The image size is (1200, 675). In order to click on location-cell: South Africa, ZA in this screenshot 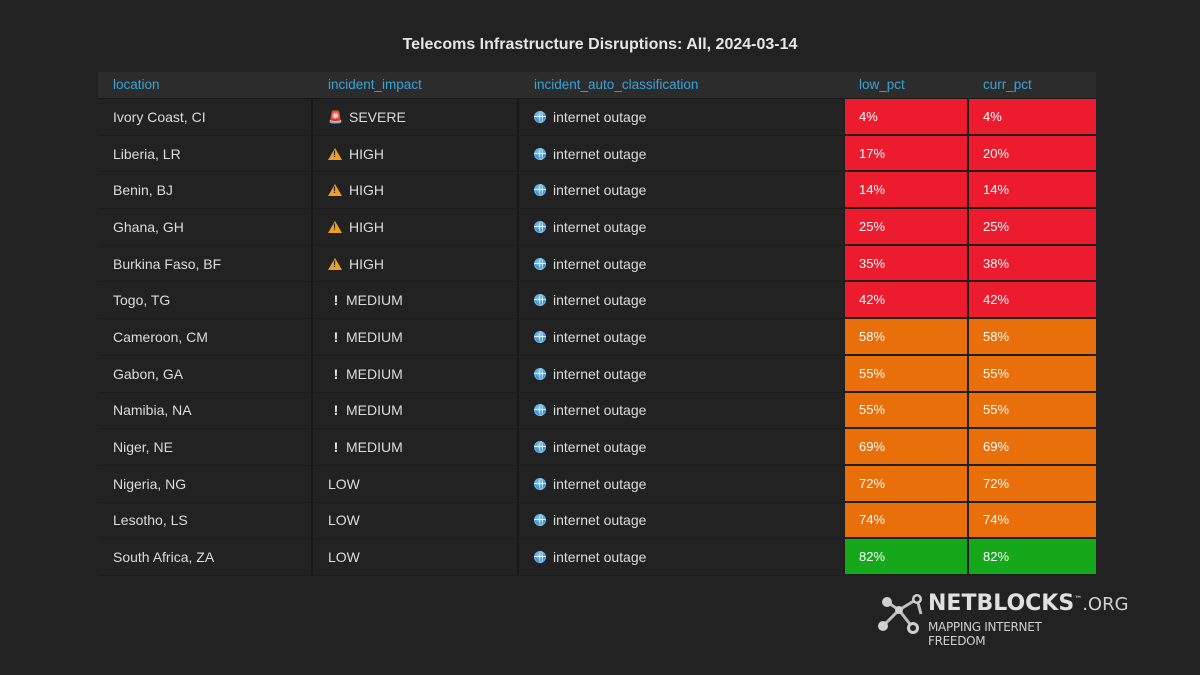, I will do `click(204, 557)`.